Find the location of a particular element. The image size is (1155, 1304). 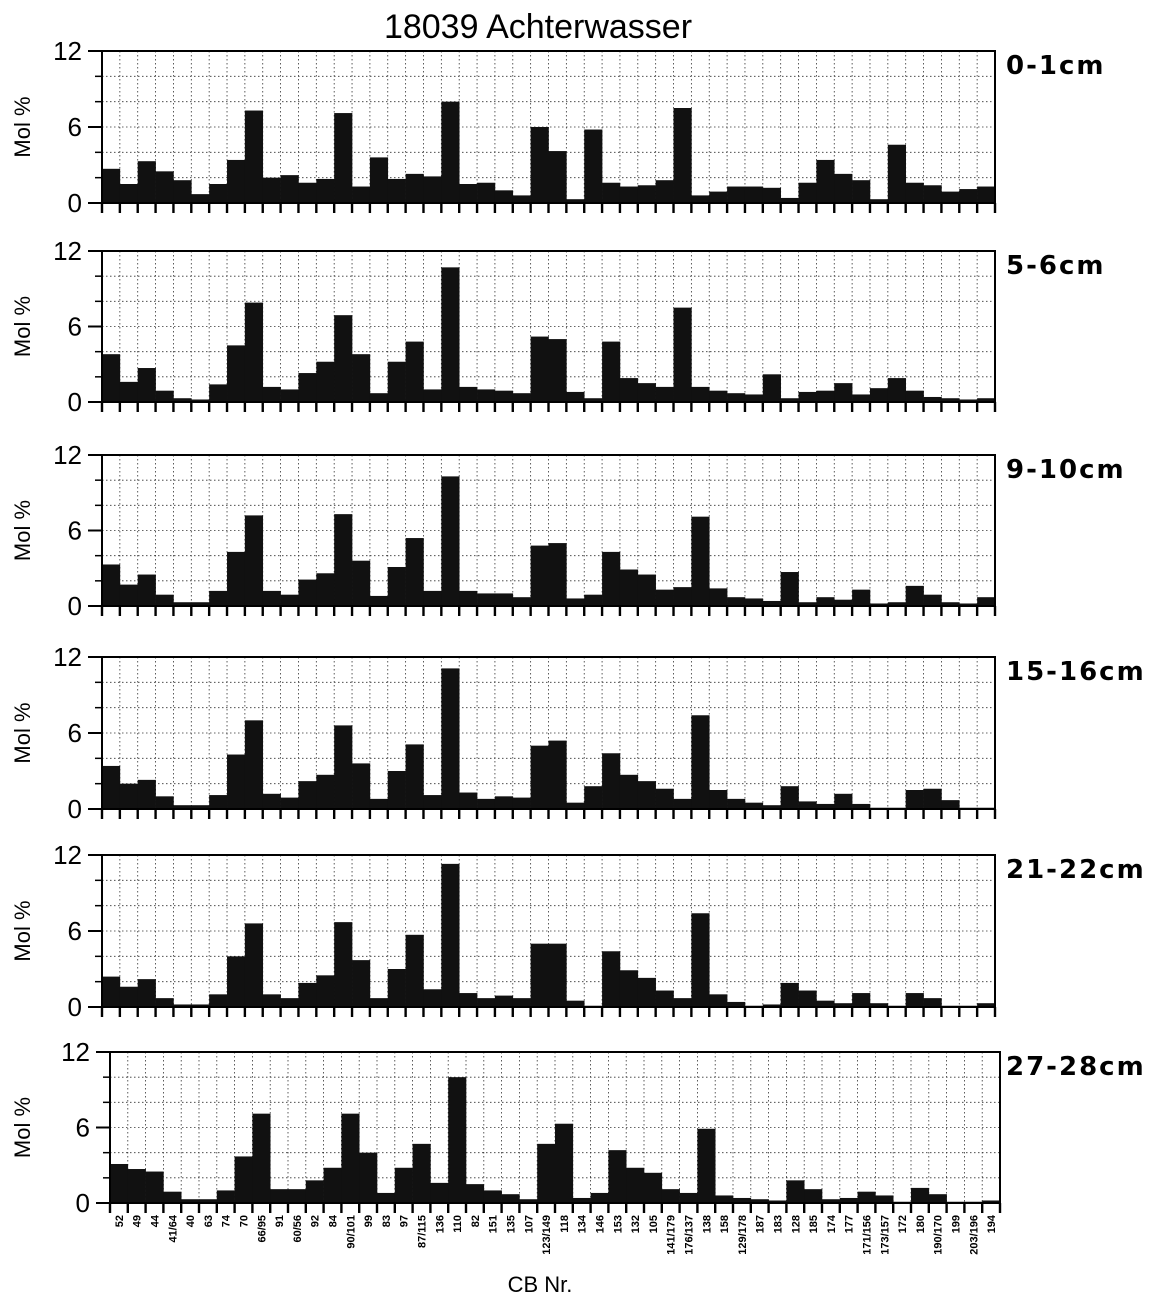

bar-129/178 is located at coordinates (736, 397).